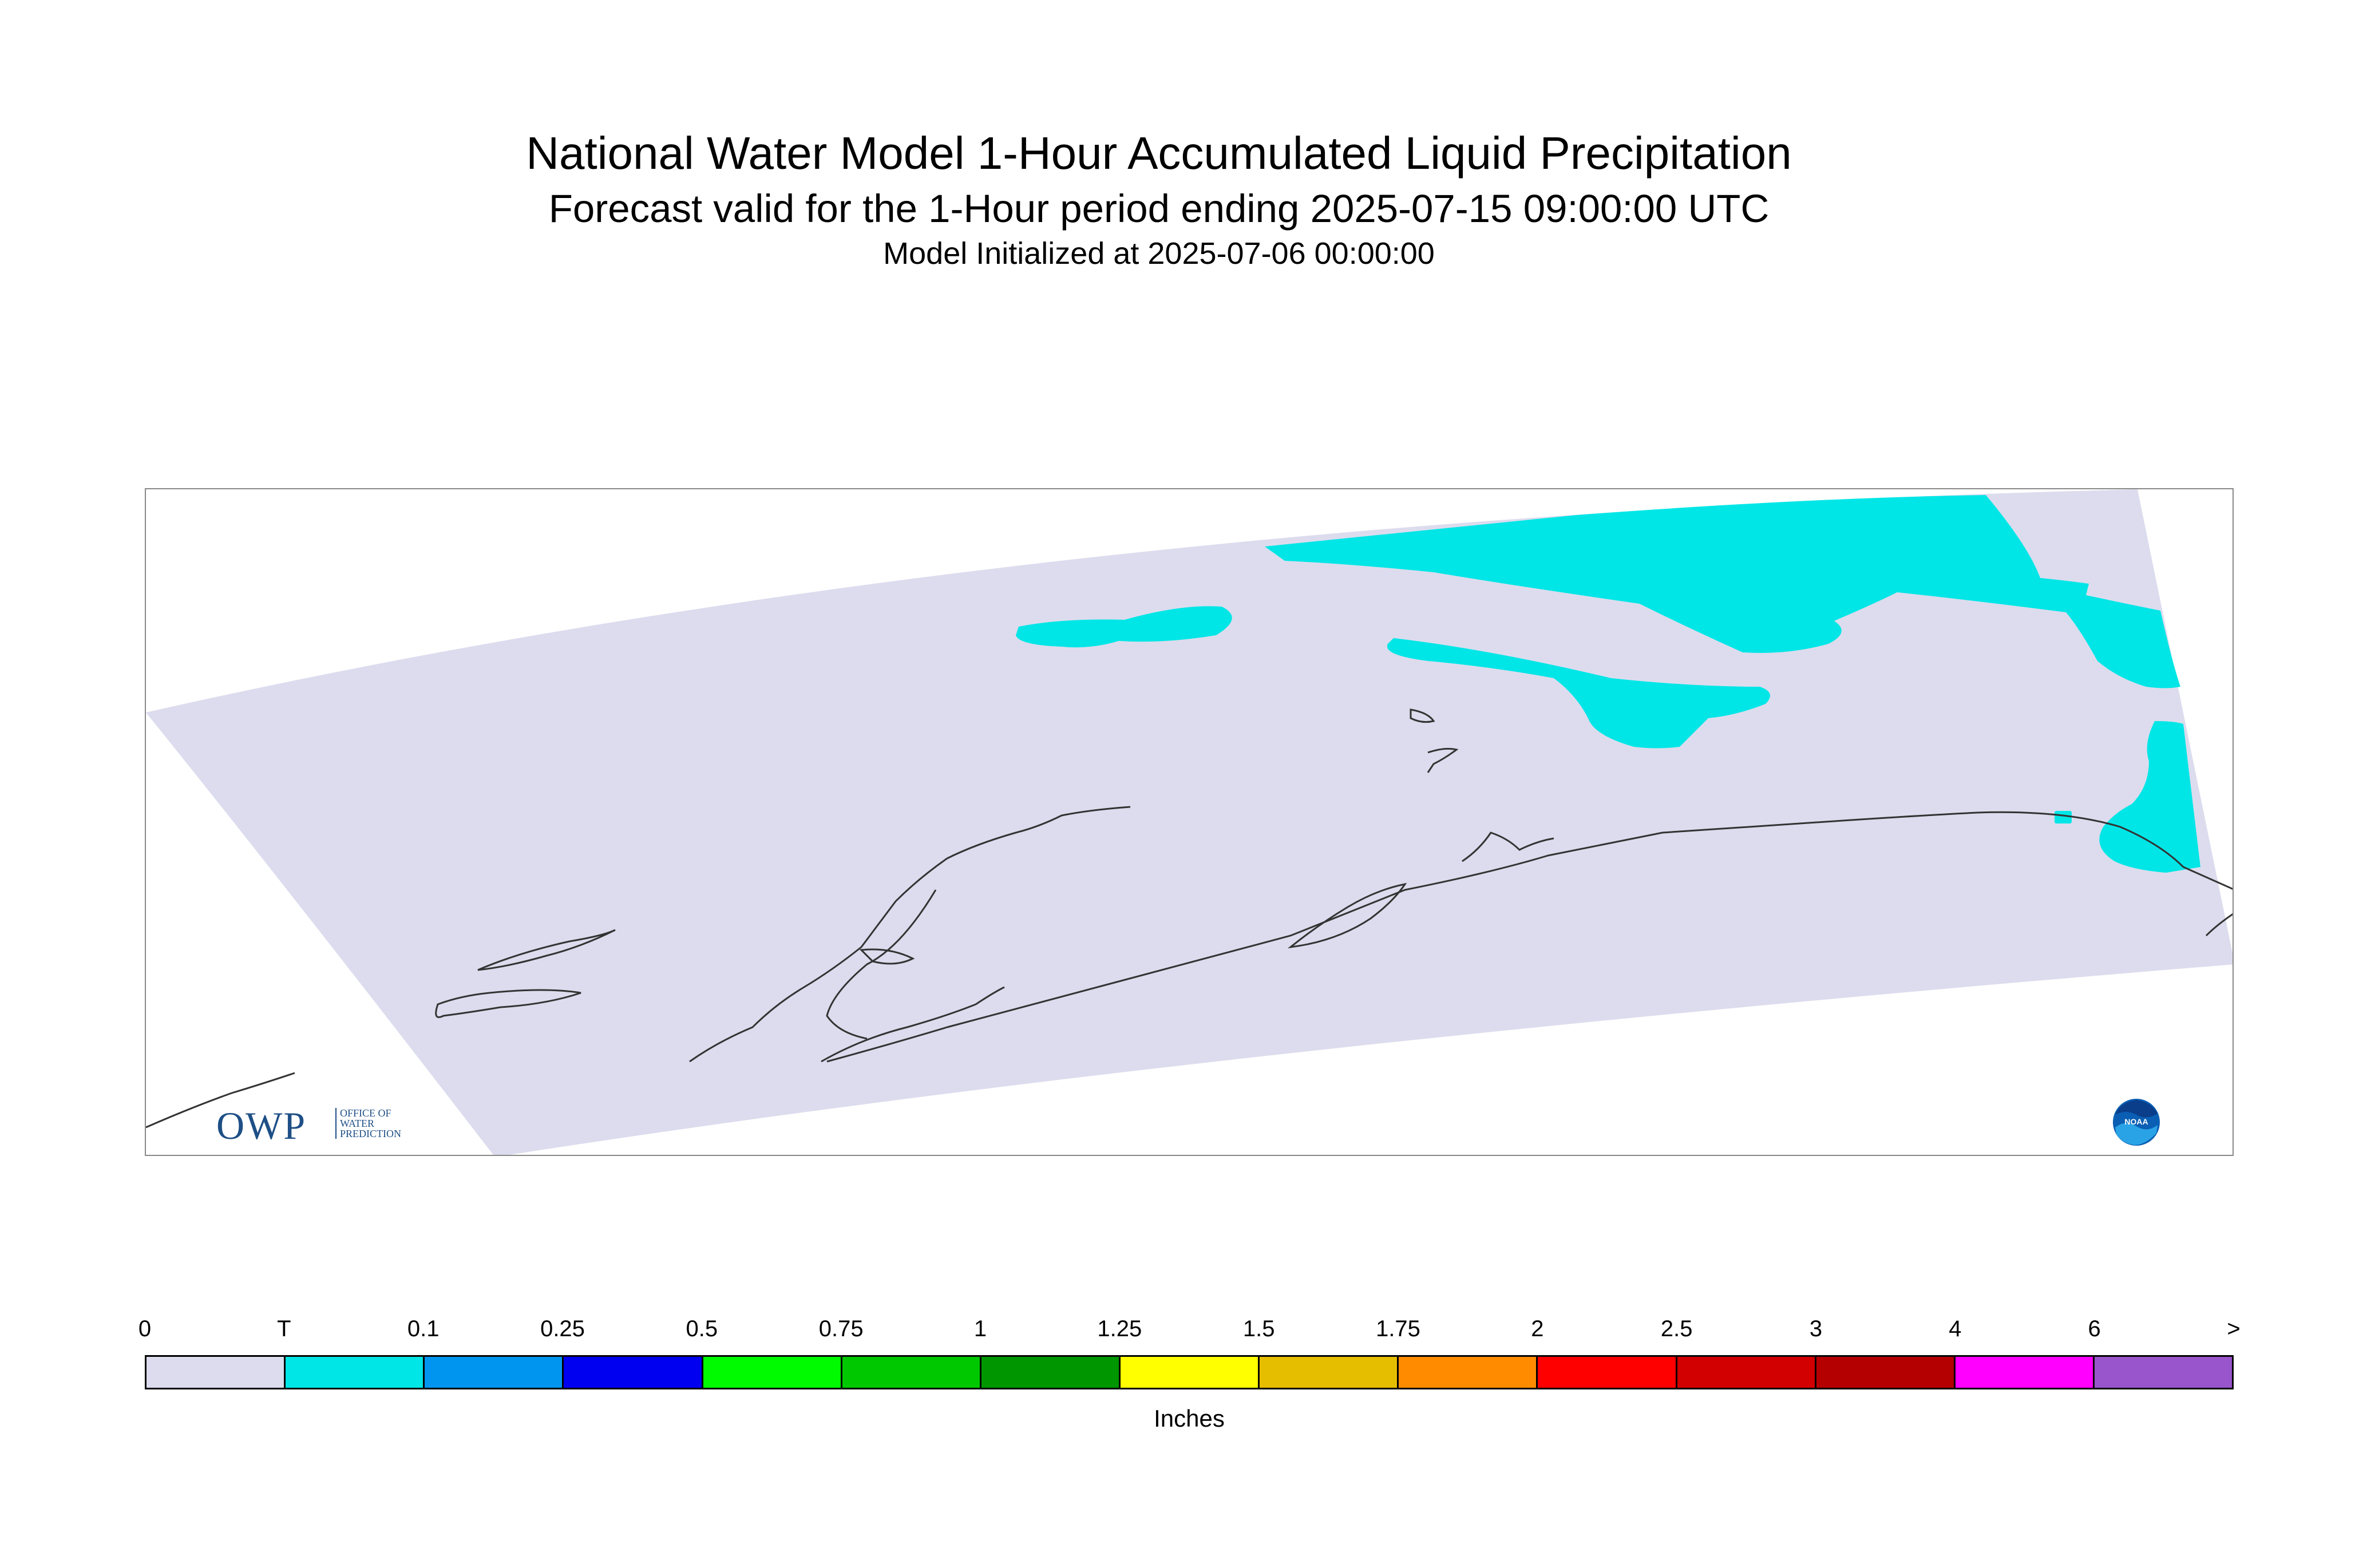 The width and height of the screenshot is (2375, 1568). I want to click on coastline-inlet, so click(882, 964).